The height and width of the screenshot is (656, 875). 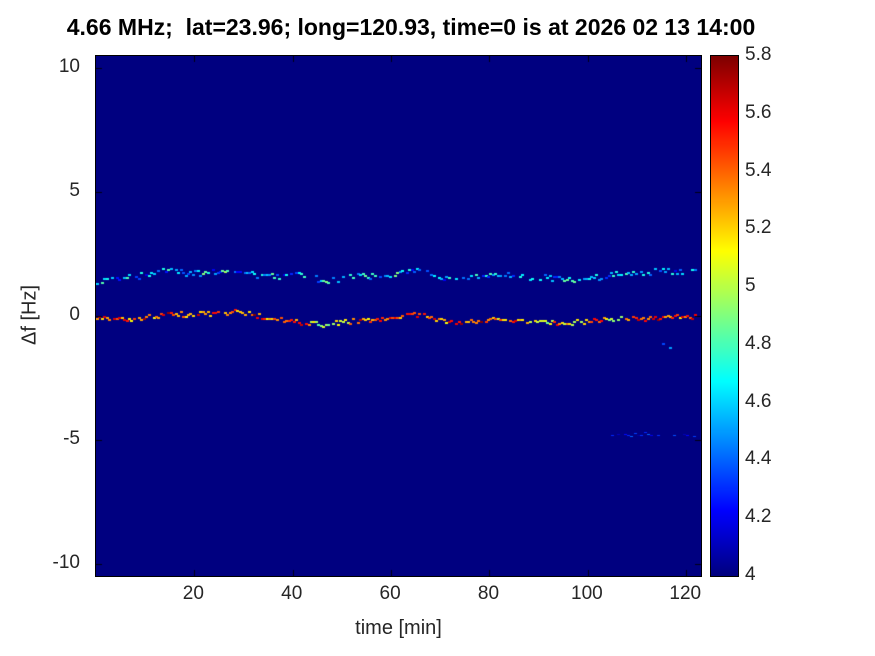 I want to click on x-tick-label: 20, so click(x=193, y=593).